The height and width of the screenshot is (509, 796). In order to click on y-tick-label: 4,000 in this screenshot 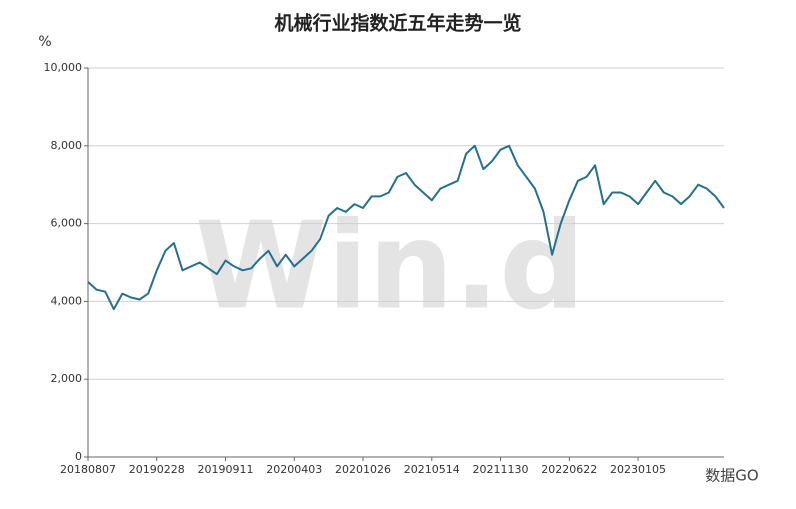, I will do `click(67, 300)`.